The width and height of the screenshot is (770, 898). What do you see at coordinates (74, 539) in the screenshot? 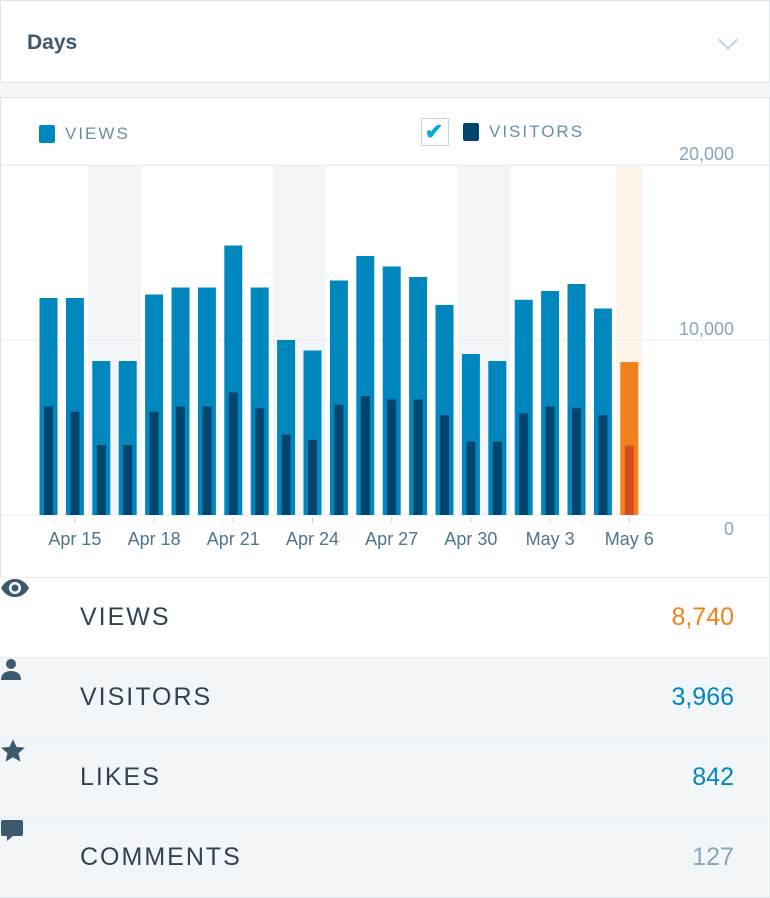
I see `x-tick-label: Apr 15` at bounding box center [74, 539].